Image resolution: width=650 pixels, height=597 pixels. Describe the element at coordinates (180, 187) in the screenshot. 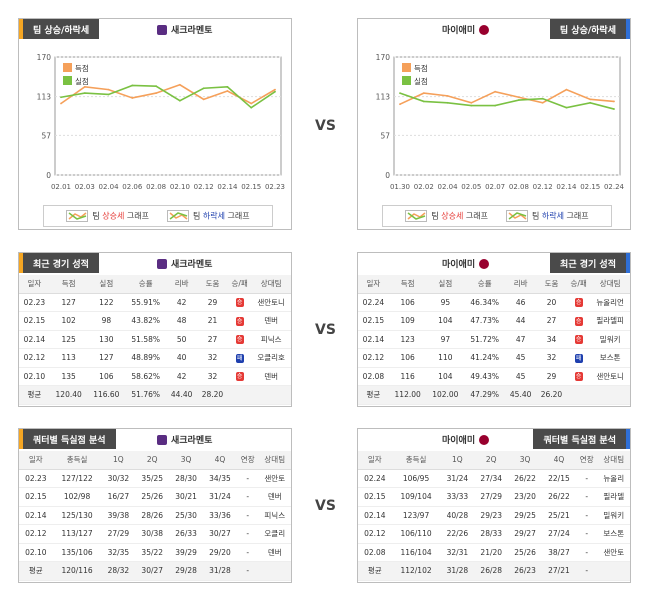

I see `x-tick-label: 02.10` at that location.